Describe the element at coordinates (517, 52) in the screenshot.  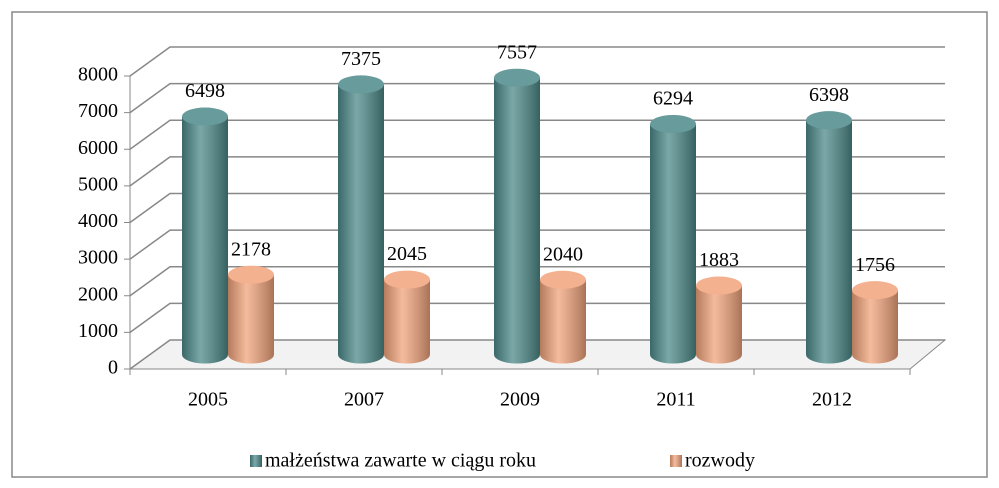
I see `value-label: 7557` at that location.